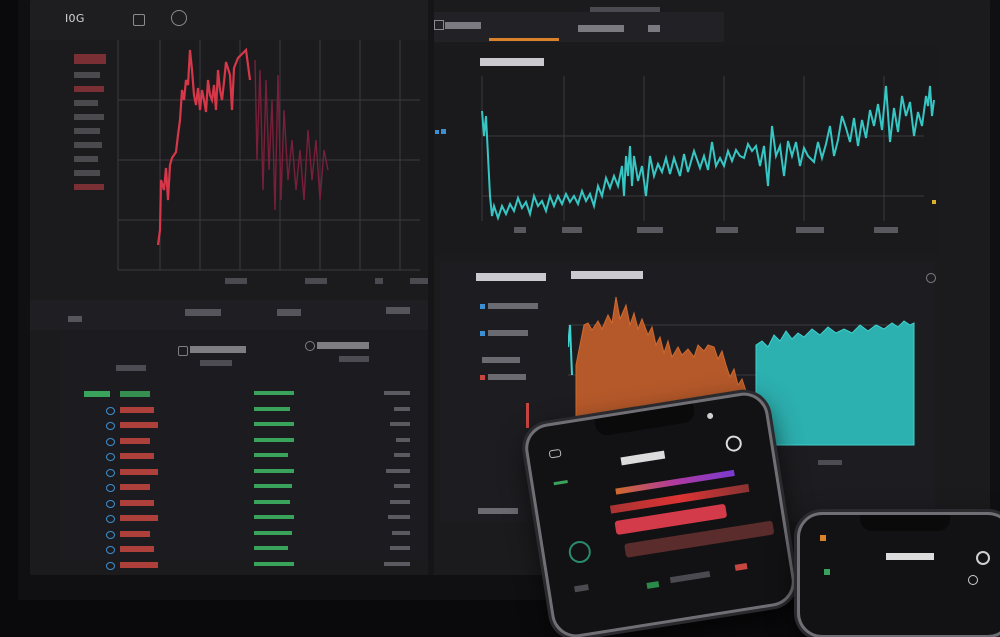 Image resolution: width=1000 pixels, height=637 pixels. Describe the element at coordinates (625, 9) in the screenshot. I see `top-menu-item` at that location.